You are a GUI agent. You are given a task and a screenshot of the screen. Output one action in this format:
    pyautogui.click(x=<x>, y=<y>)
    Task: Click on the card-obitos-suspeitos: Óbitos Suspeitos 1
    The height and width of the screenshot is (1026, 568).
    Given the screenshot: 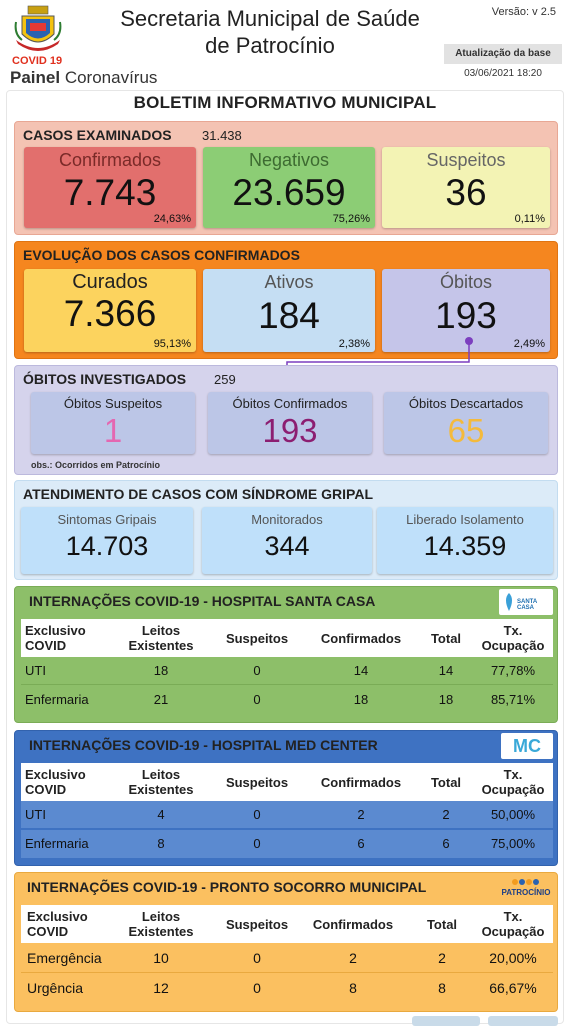 What is the action you would take?
    pyautogui.click(x=113, y=423)
    